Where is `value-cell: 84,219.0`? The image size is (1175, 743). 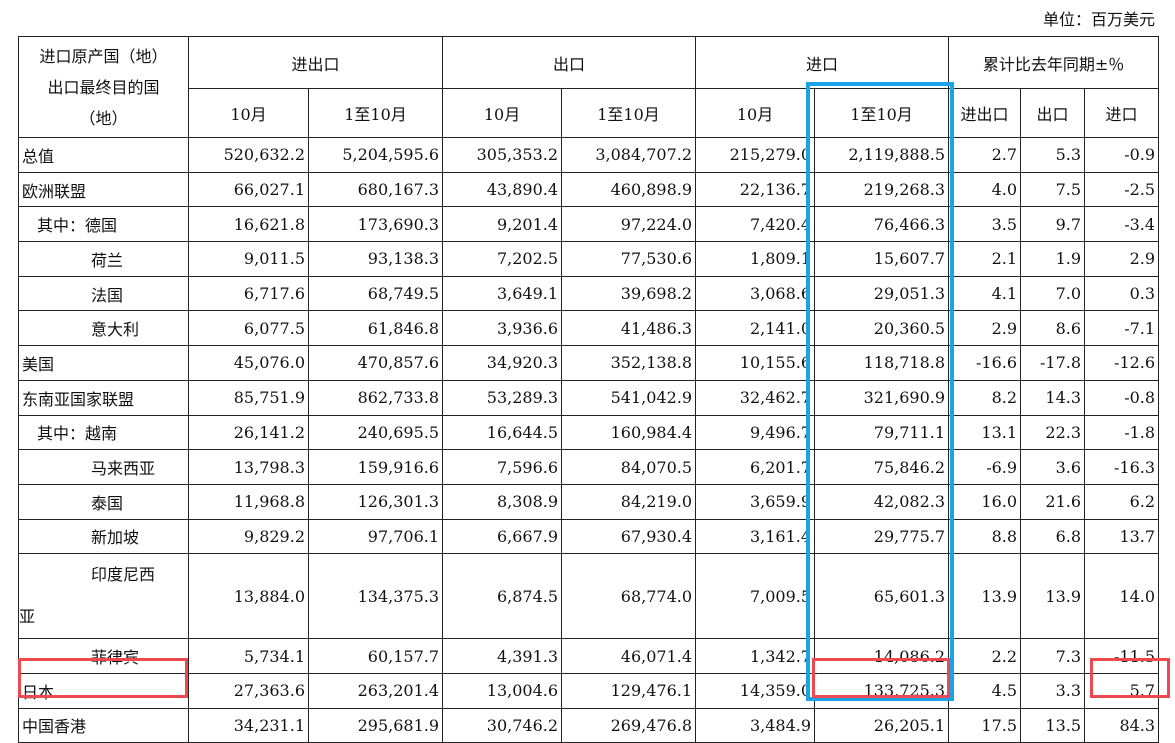 value-cell: 84,219.0 is located at coordinates (629, 501).